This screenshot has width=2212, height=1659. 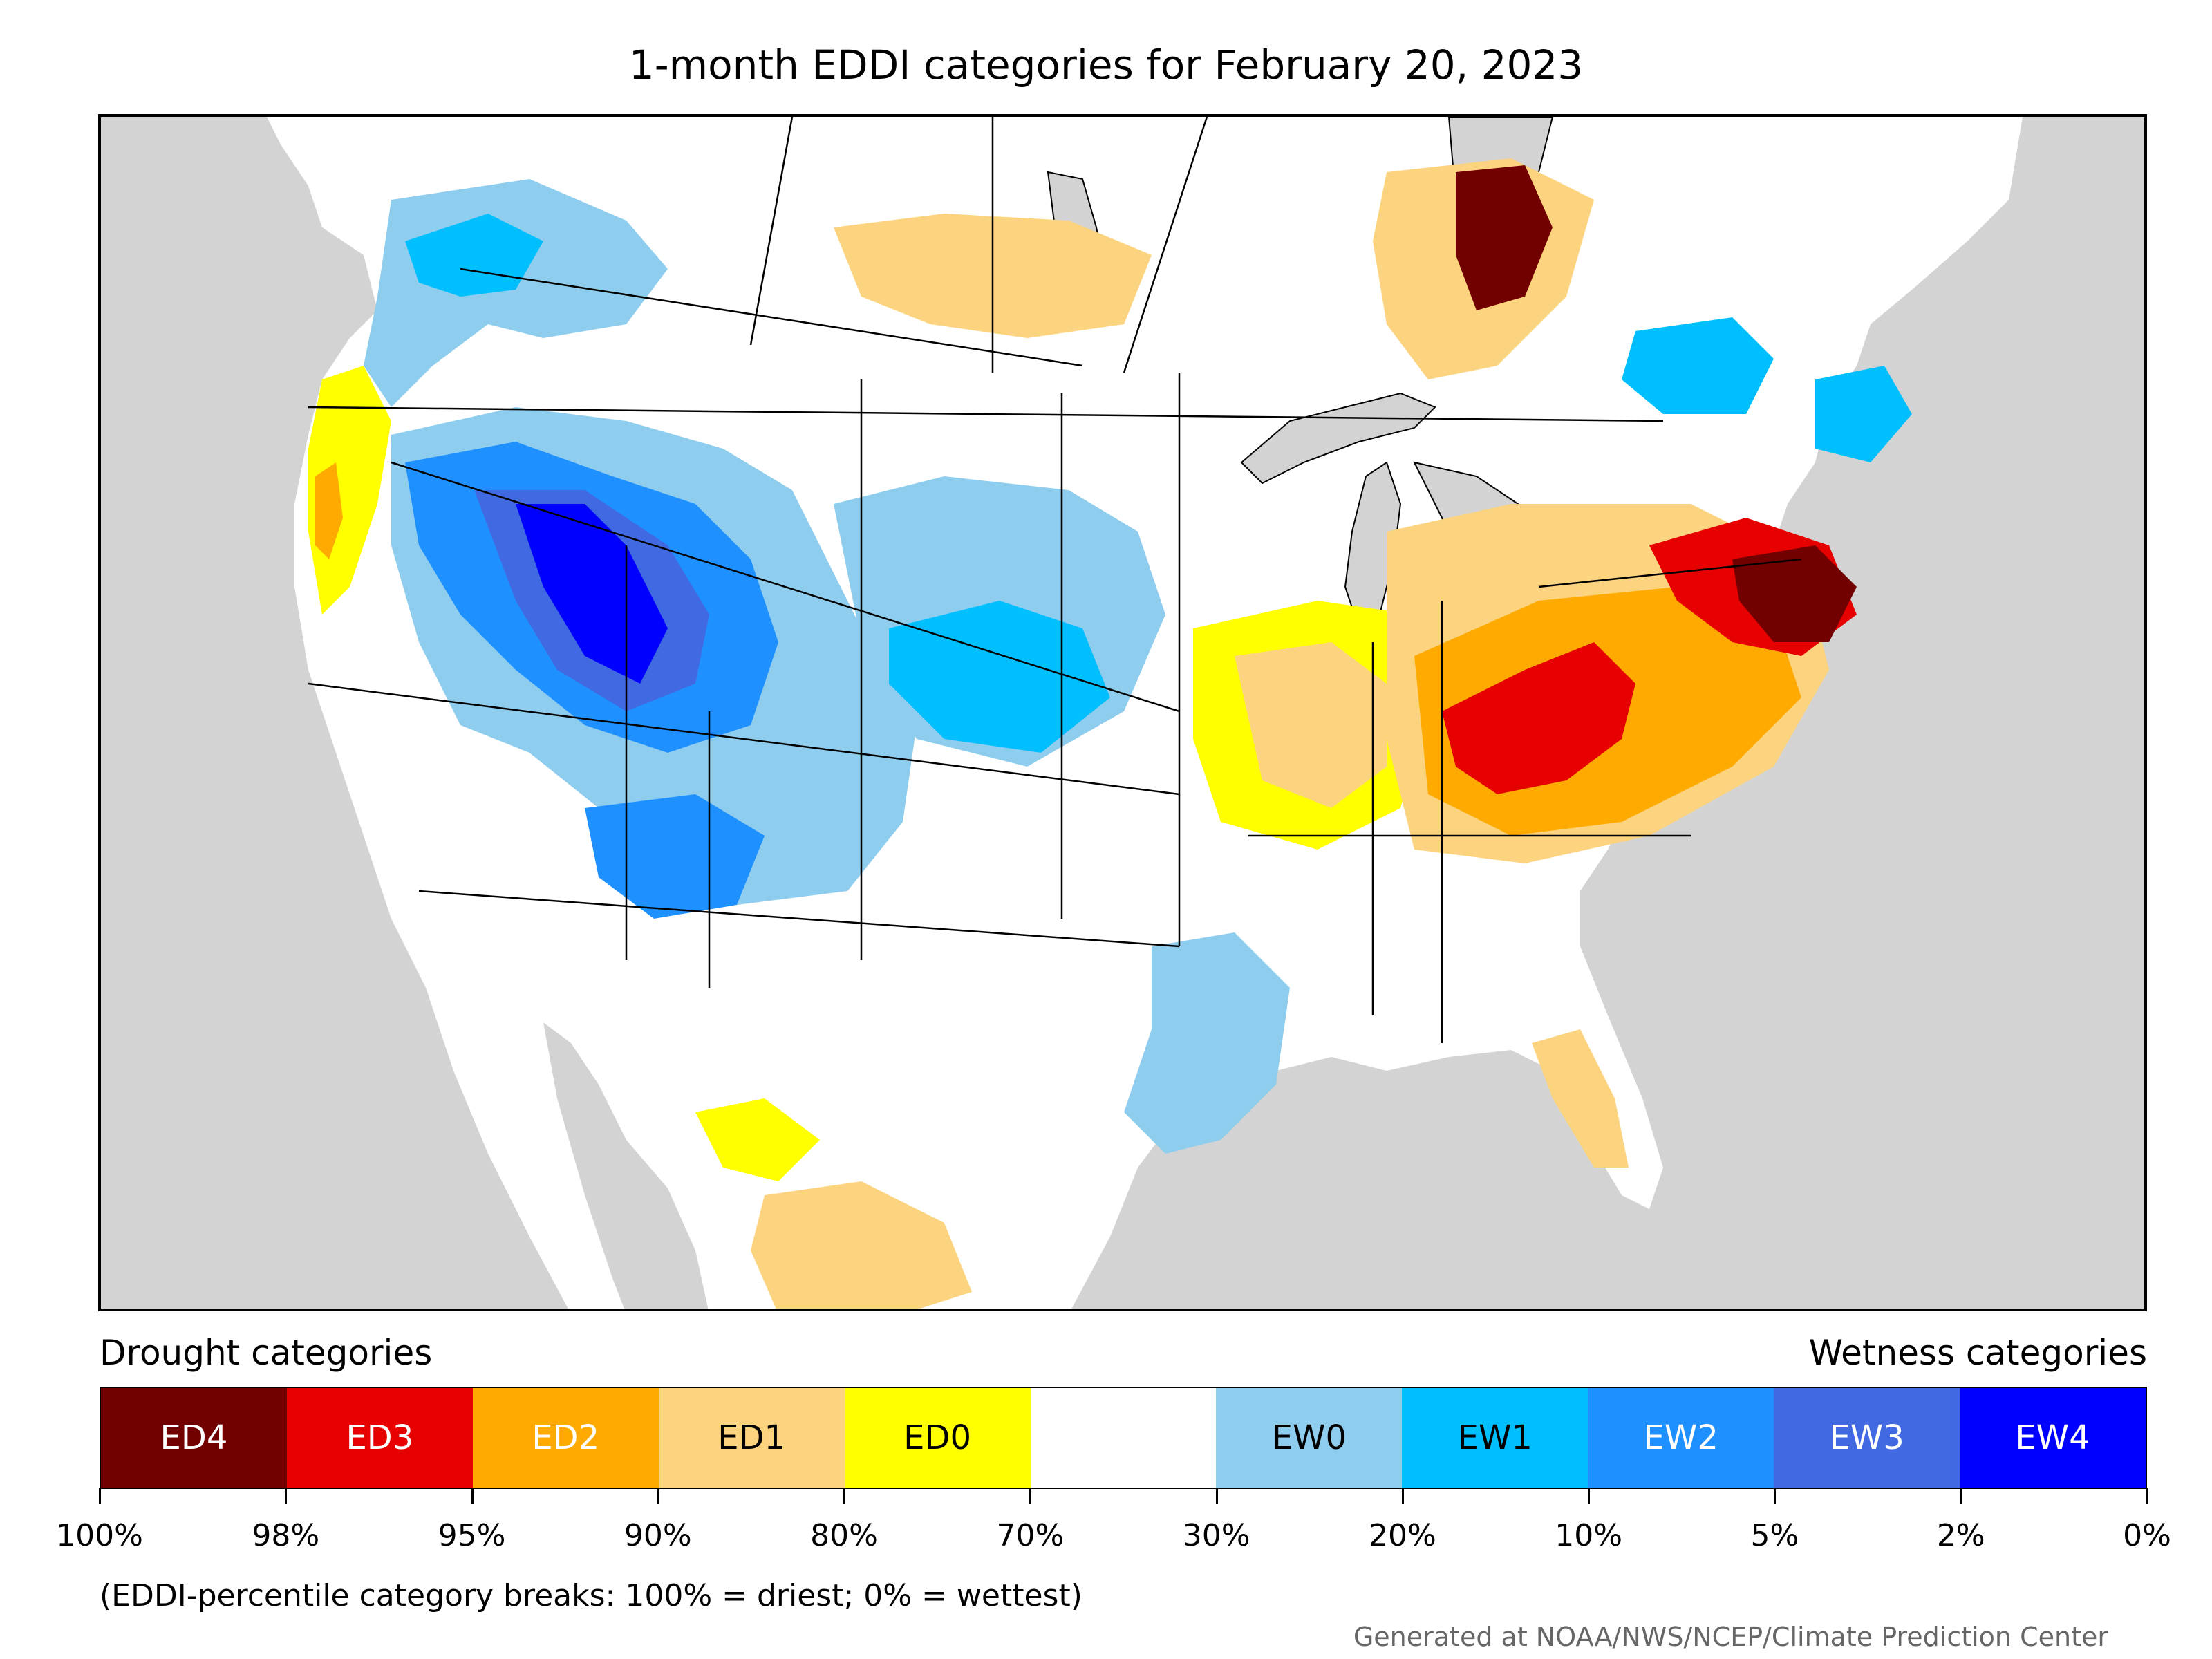 What do you see at coordinates (1402, 1535) in the screenshot?
I see `colorbar-tick-label: 20%` at bounding box center [1402, 1535].